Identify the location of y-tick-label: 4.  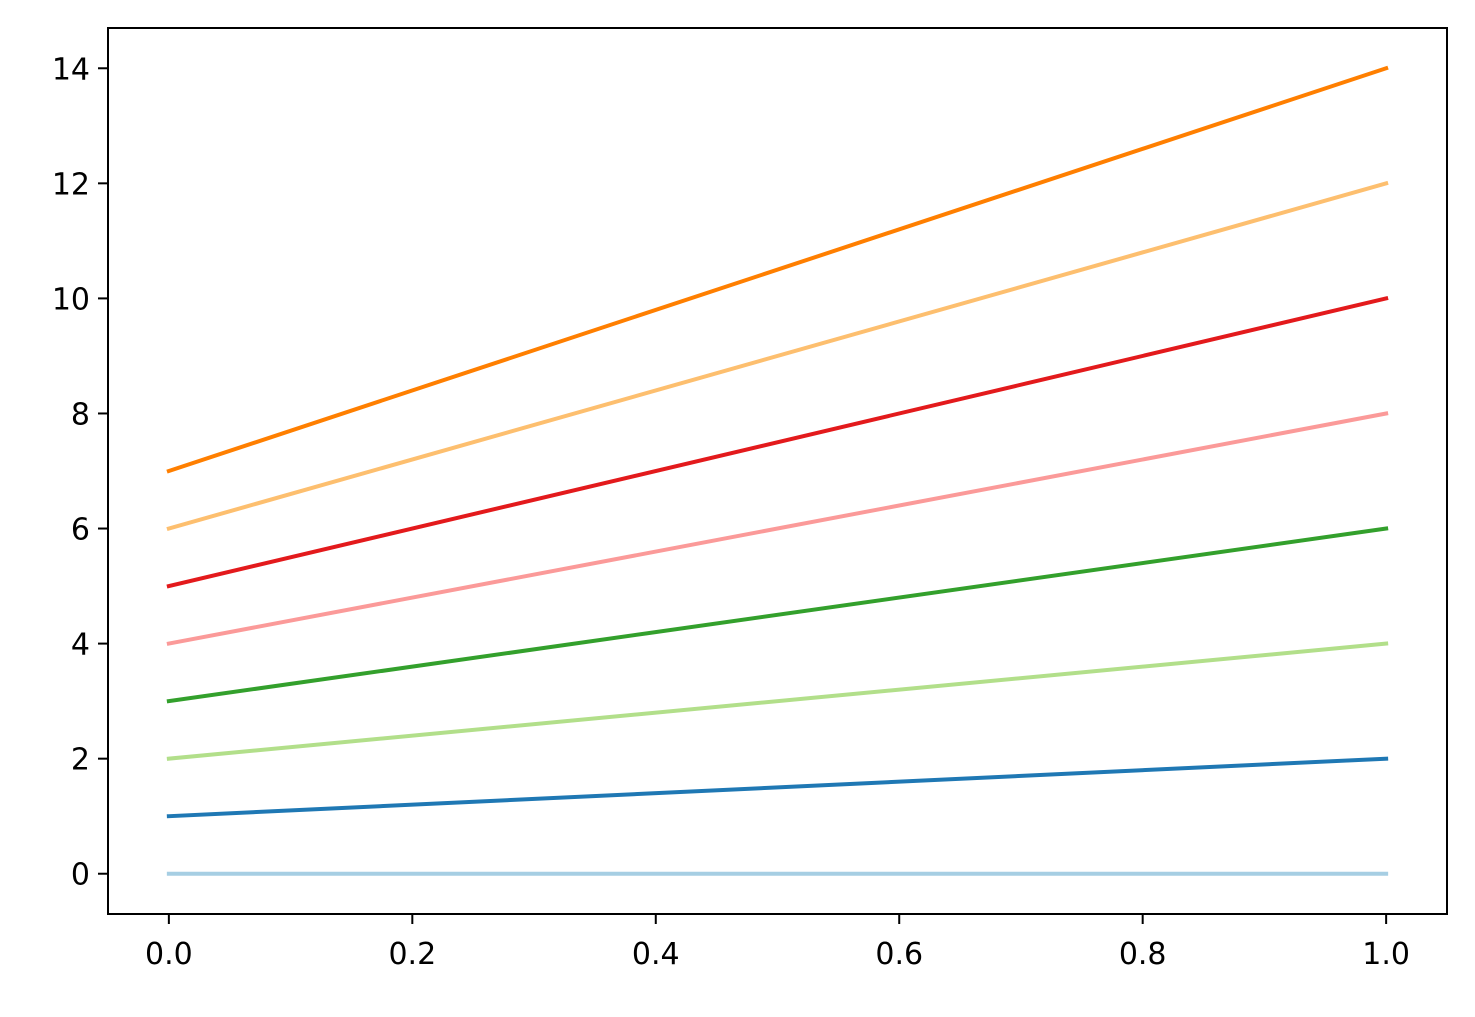
(80, 645).